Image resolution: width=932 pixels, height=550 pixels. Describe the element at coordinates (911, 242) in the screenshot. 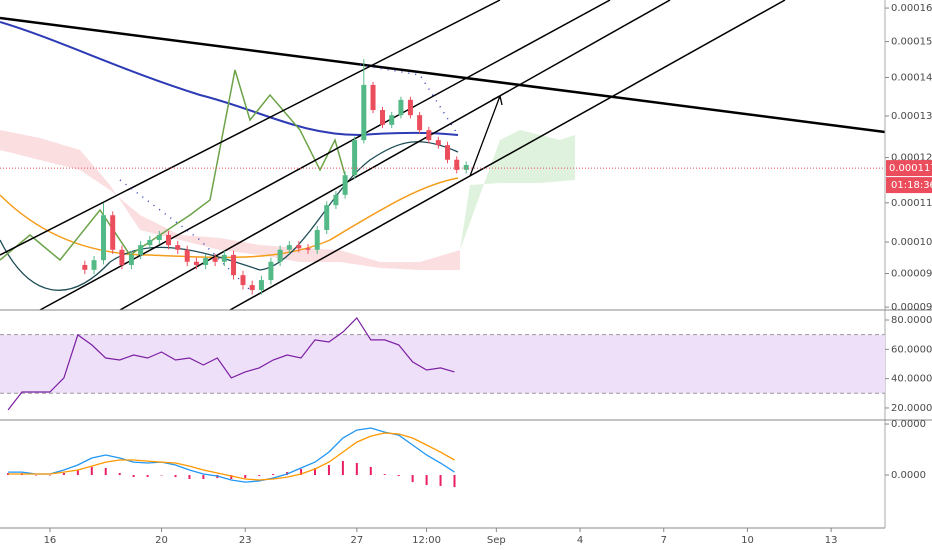

I see `y-tick-label: 0.0001020` at that location.